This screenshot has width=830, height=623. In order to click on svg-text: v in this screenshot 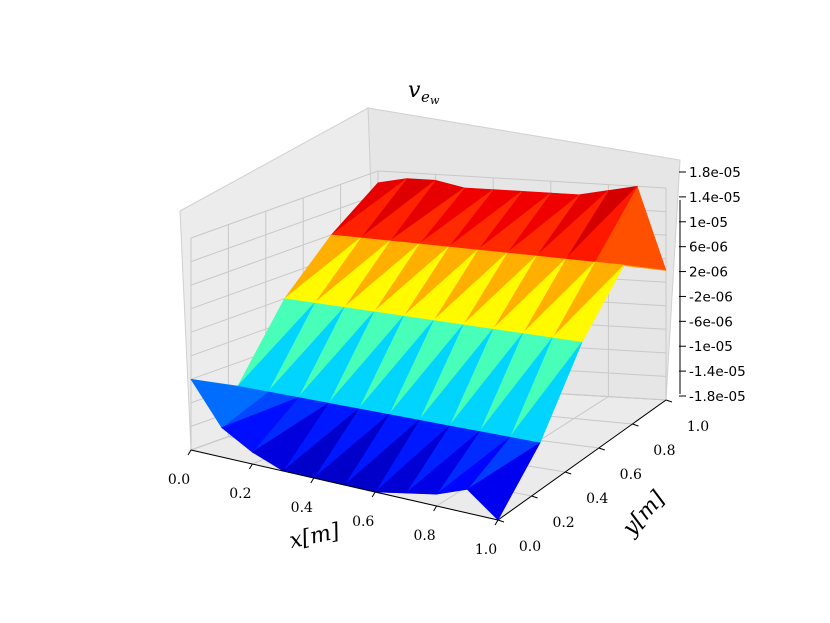, I will do `click(414, 90)`.